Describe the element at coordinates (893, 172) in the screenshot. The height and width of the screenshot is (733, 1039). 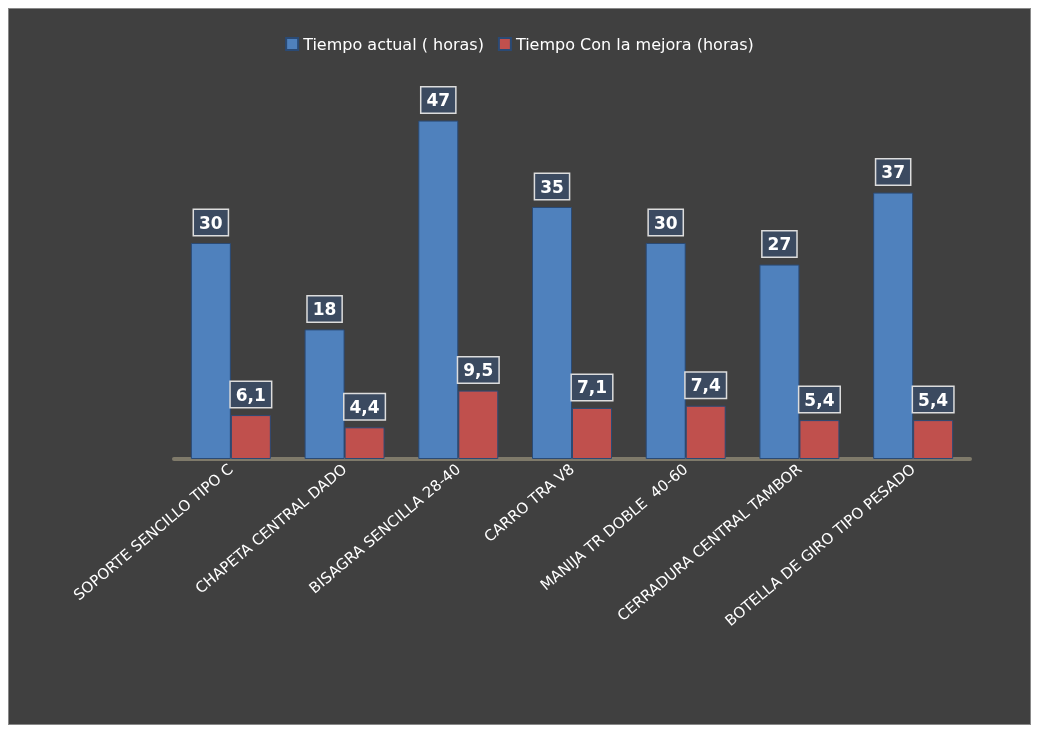
I see `data-label: 37` at that location.